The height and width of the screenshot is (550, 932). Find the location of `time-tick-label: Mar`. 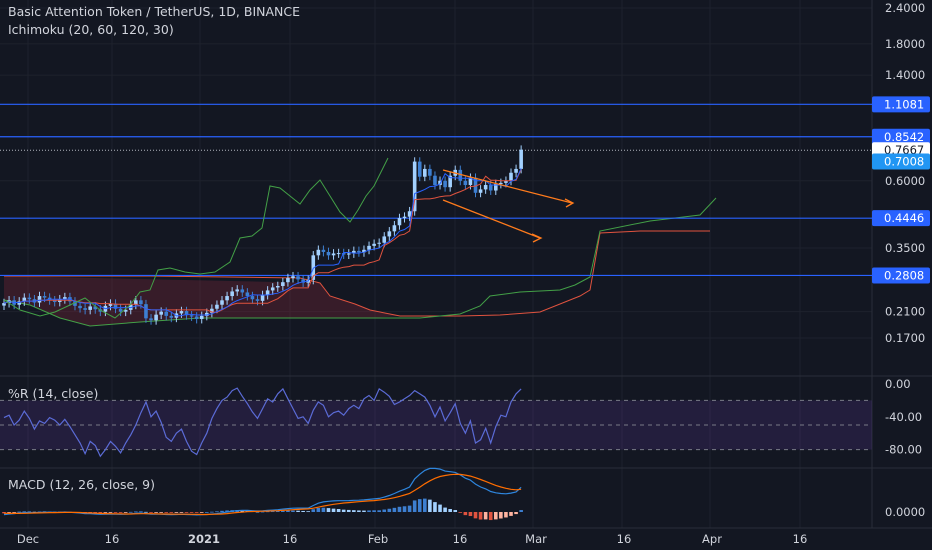

time-tick-label: Mar is located at coordinates (536, 539).